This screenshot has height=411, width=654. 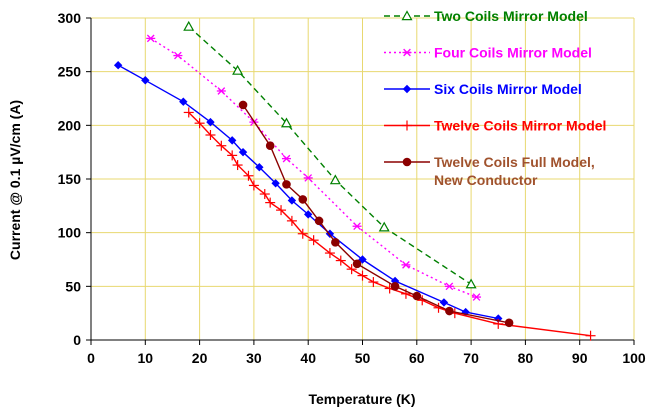 What do you see at coordinates (489, 171) in the screenshot?
I see `legend-item-5: Twelve Coils Full Model, New Conductor` at bounding box center [489, 171].